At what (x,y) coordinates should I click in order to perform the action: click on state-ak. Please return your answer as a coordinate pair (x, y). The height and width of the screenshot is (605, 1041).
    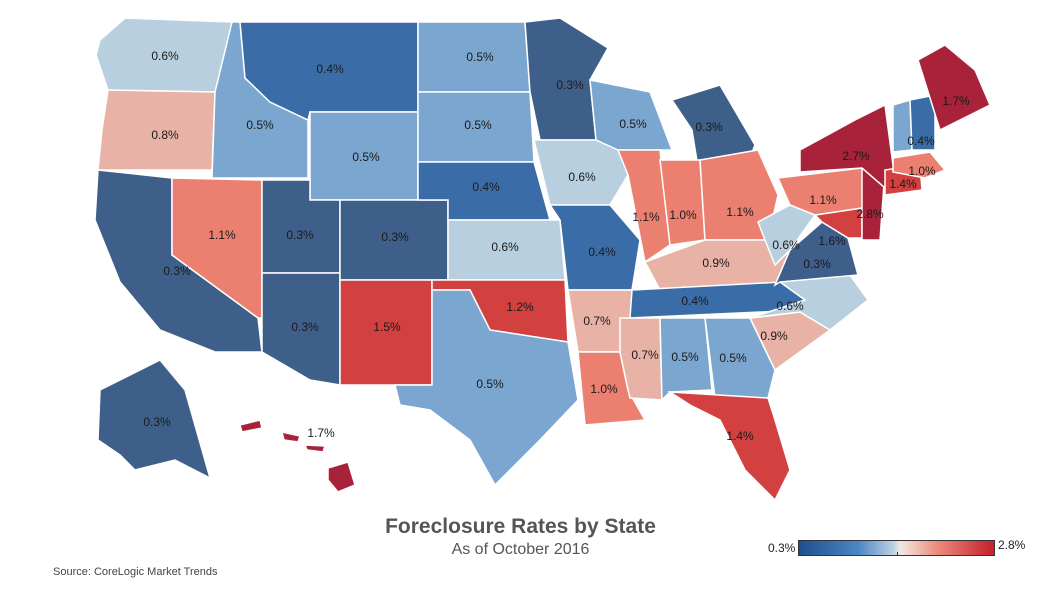
    Looking at the image, I should click on (154, 419).